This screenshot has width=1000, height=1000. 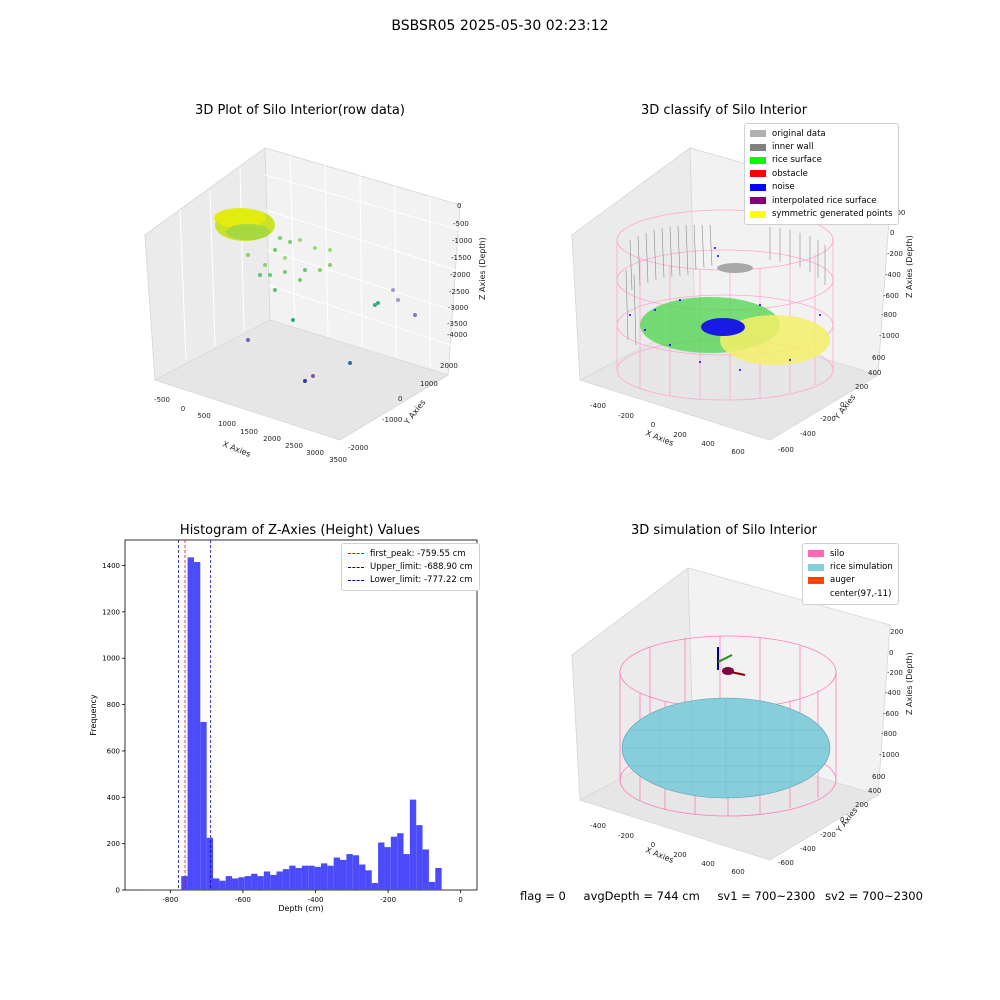 What do you see at coordinates (111, 566) in the screenshot?
I see `hist-y-tick-label: 1400` at bounding box center [111, 566].